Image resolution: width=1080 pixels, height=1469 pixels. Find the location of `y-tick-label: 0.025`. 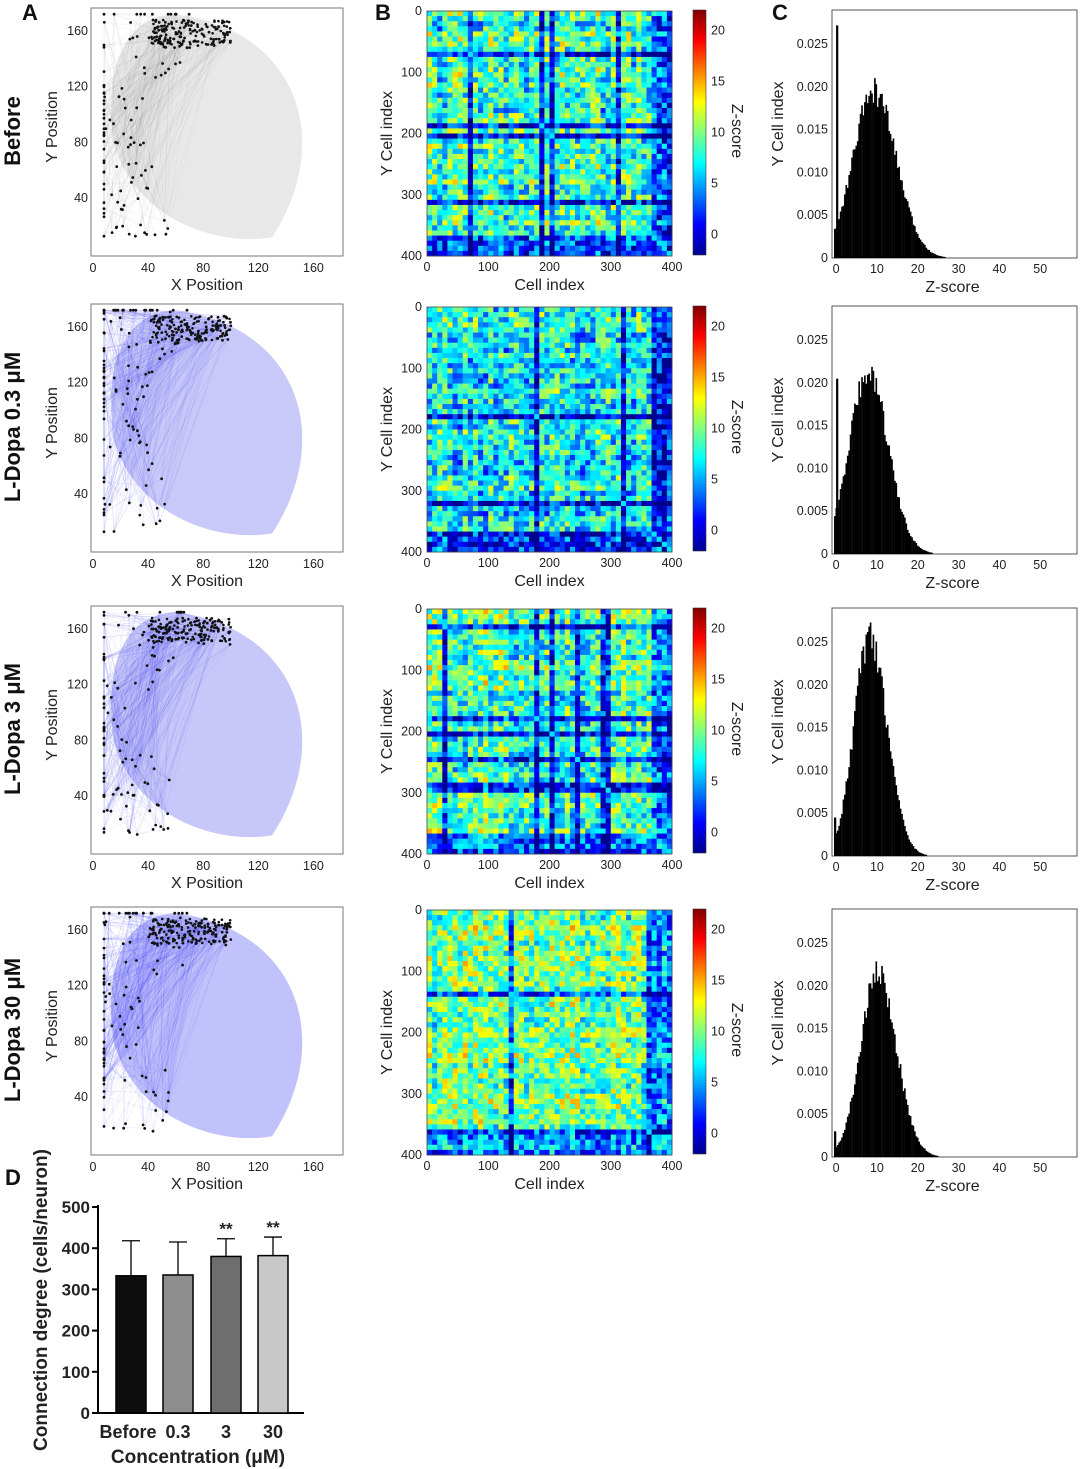

y-tick-label: 0.025 is located at coordinates (812, 44).